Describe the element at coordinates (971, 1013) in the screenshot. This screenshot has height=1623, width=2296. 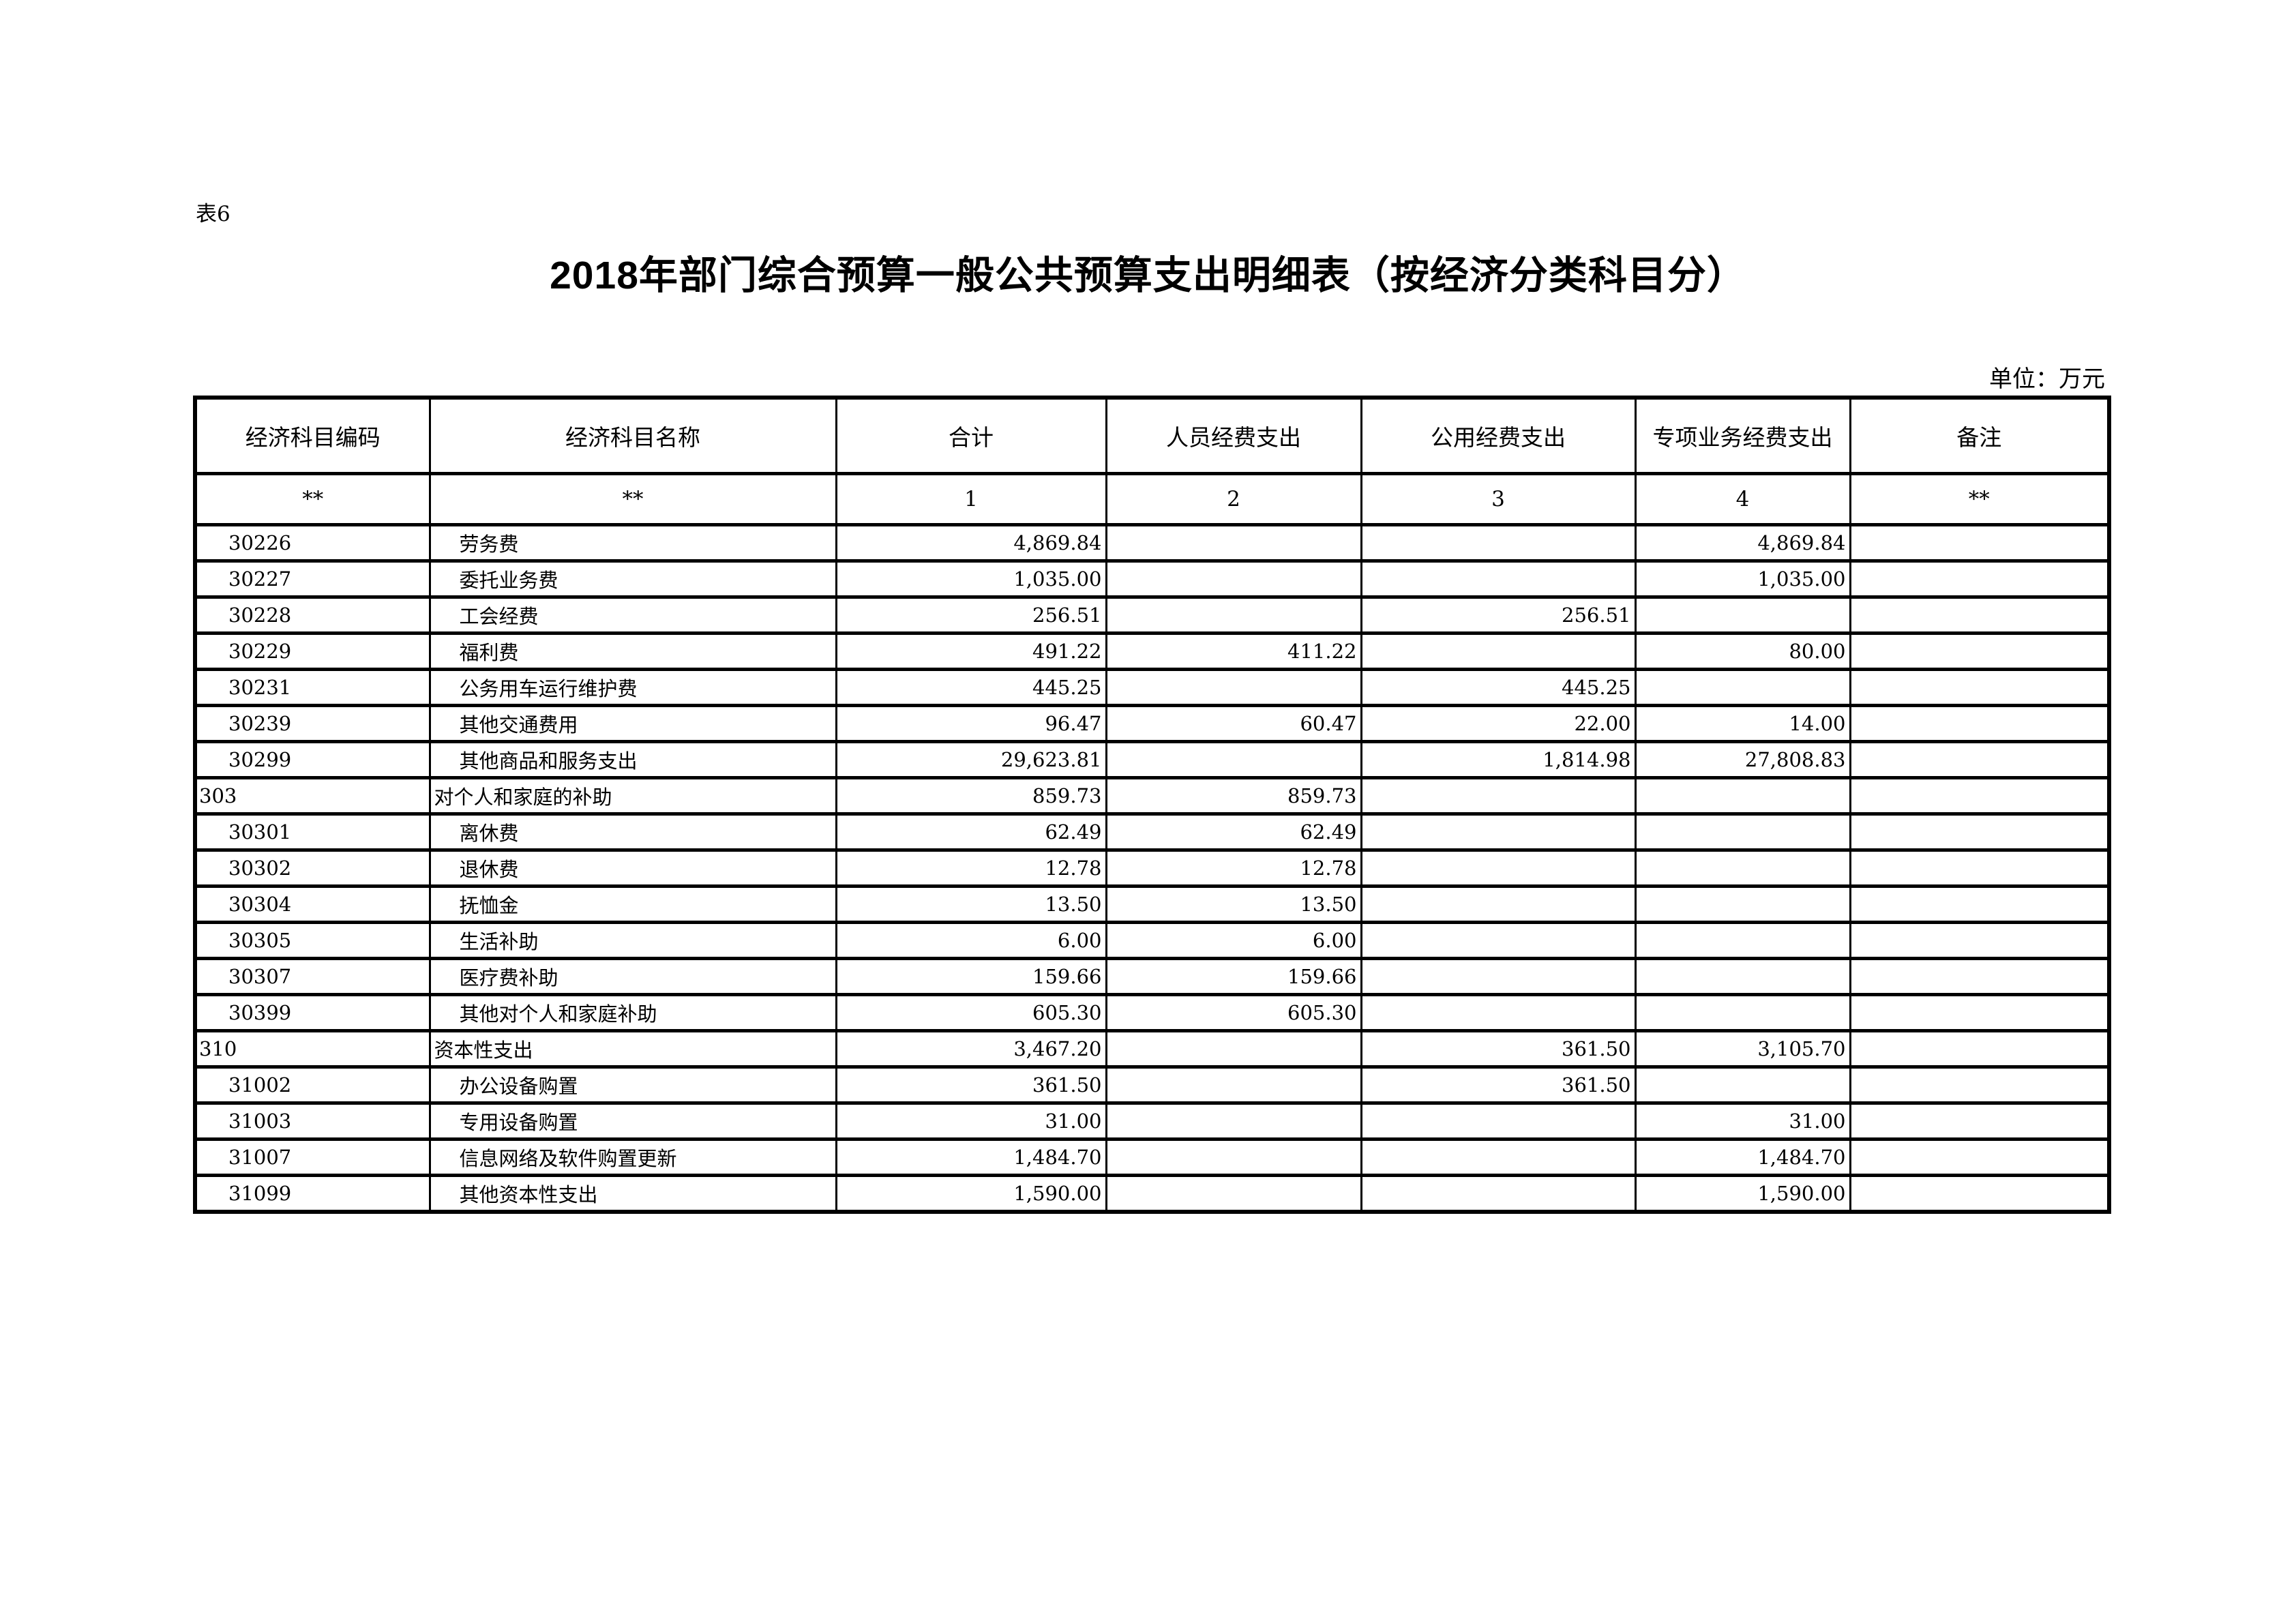
I see `cell-total: 605.30` at that location.